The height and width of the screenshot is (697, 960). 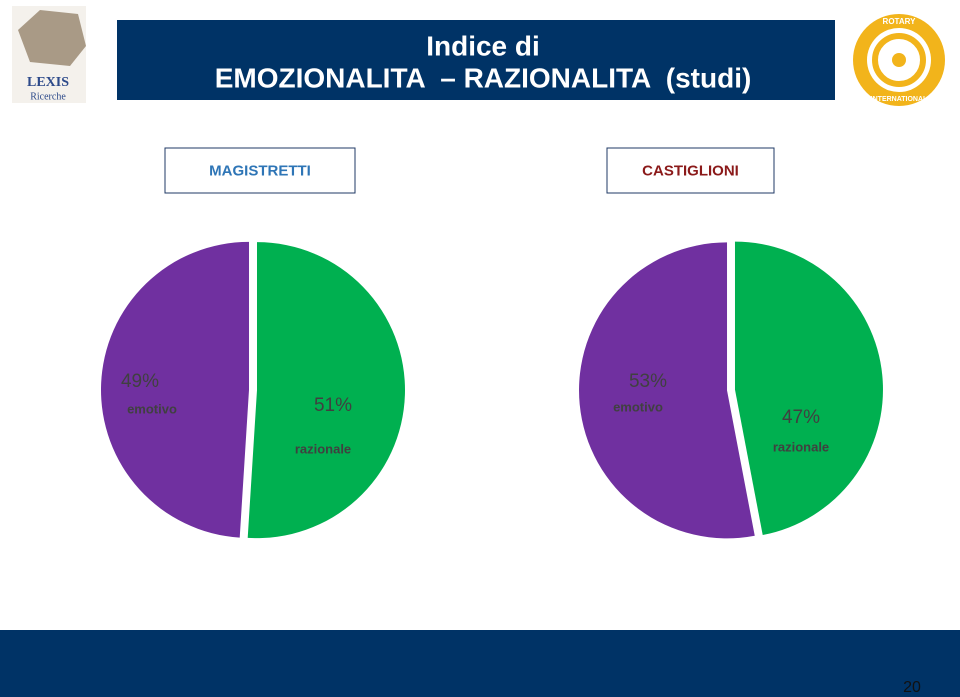 I want to click on title-banner, so click(x=476, y=60).